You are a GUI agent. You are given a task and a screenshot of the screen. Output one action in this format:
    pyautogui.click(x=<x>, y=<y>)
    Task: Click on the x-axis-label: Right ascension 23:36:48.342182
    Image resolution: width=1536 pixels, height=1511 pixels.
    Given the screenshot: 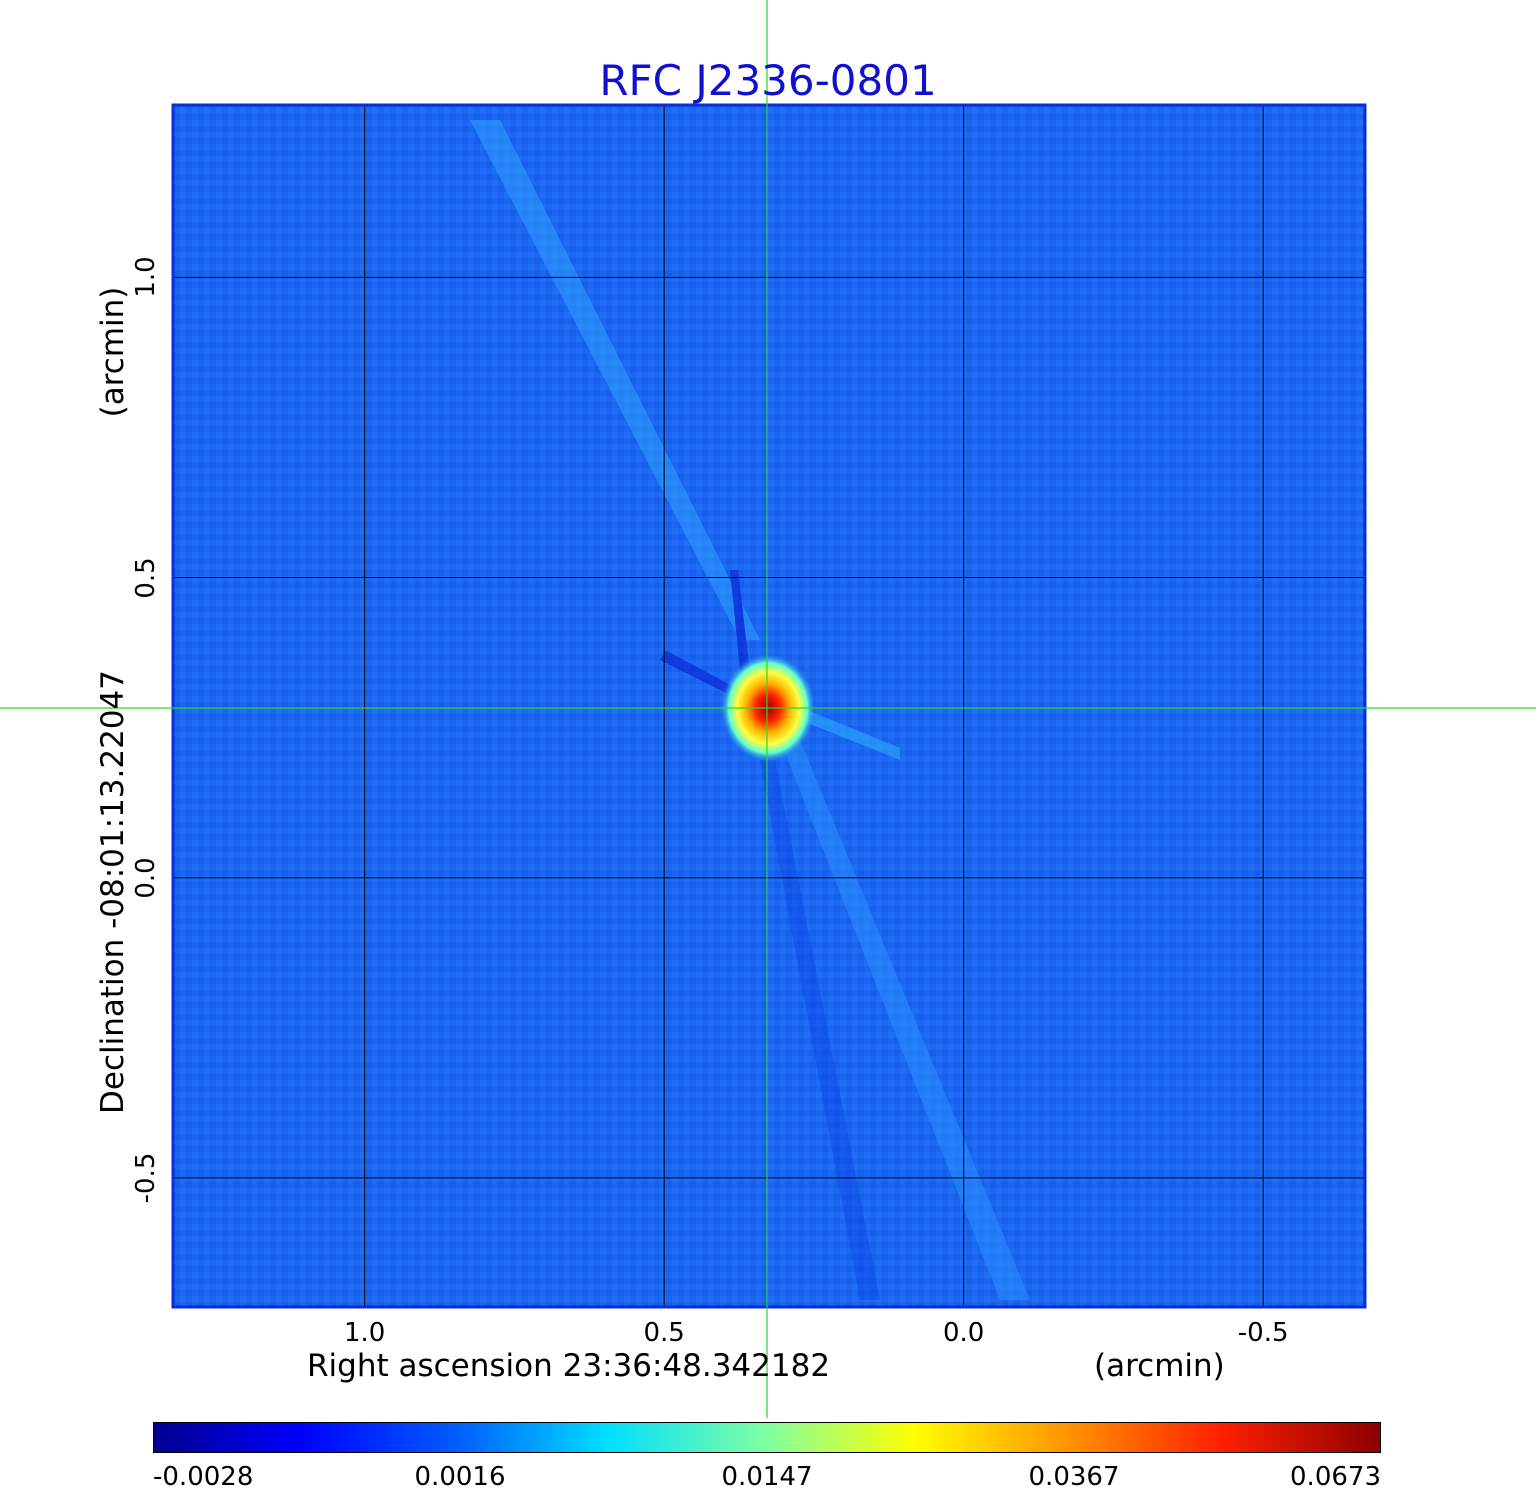 What is the action you would take?
    pyautogui.click(x=569, y=1366)
    